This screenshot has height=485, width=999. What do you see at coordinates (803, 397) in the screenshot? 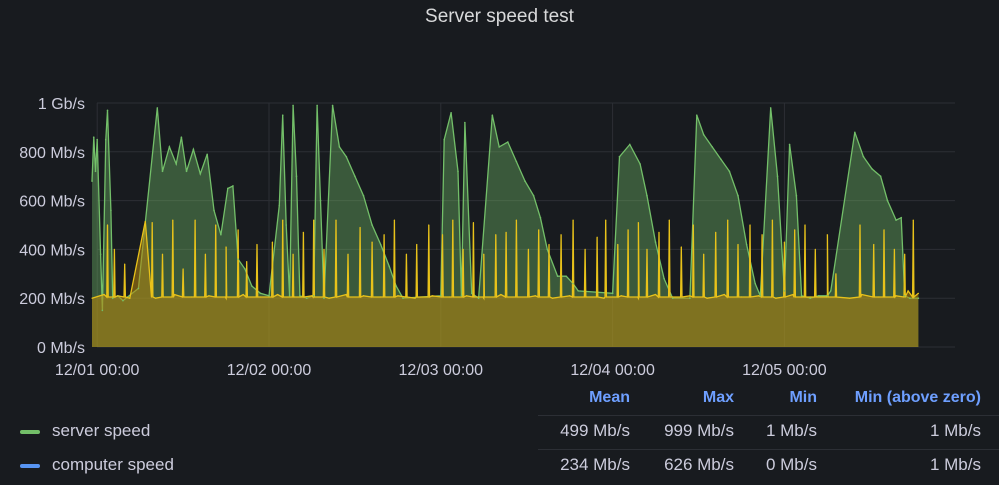
I see `legend-header-min: Min` at bounding box center [803, 397].